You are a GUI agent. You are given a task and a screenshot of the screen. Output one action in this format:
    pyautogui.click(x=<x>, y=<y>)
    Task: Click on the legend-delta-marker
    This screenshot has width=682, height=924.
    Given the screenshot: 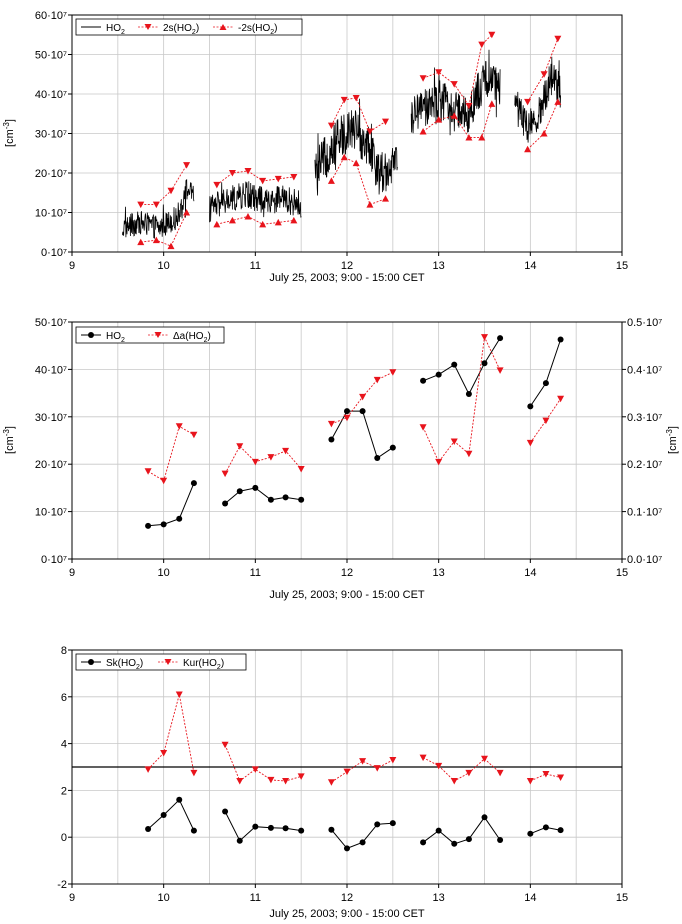 What is the action you would take?
    pyautogui.click(x=158, y=335)
    